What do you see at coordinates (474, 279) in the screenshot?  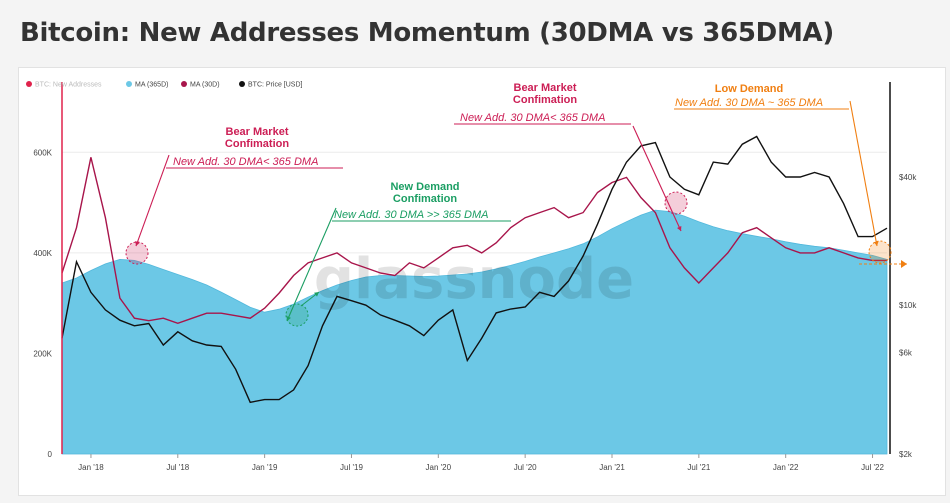 I see `watermark-text: glassnode` at bounding box center [474, 279].